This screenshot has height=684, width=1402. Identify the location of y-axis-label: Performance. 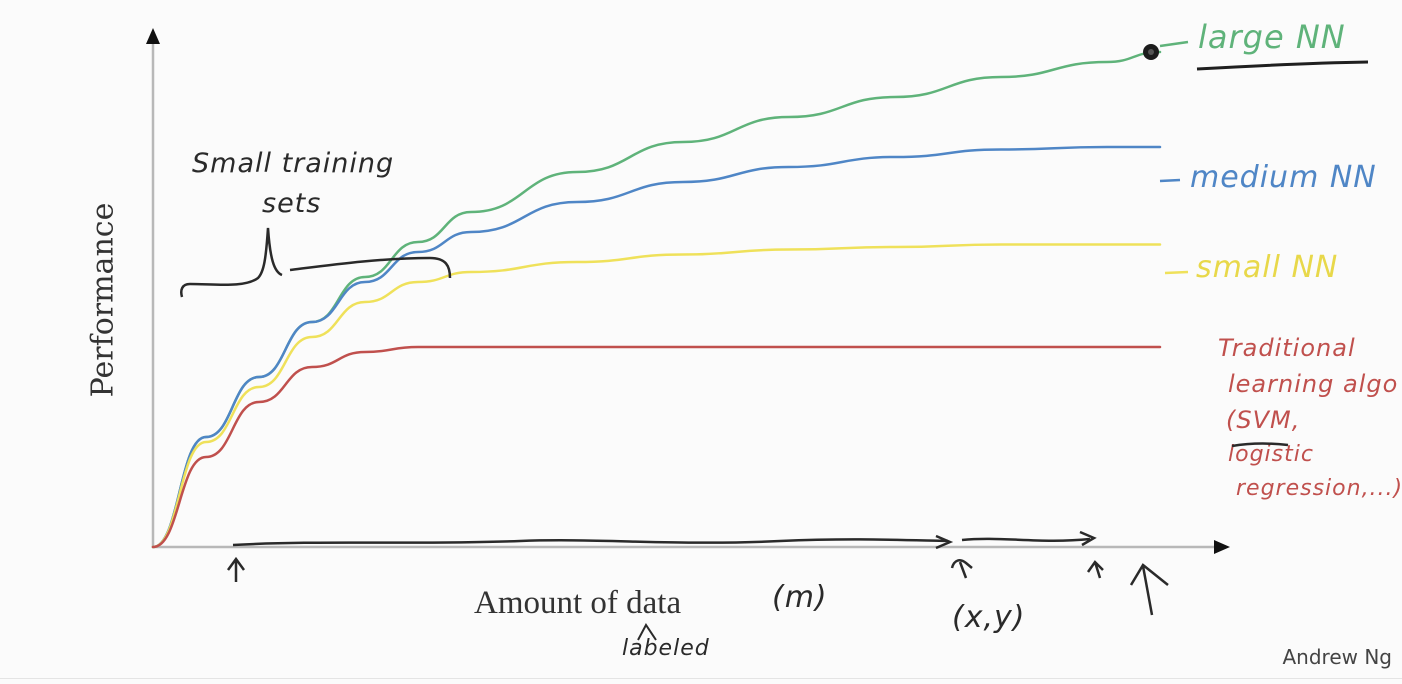
(103, 300).